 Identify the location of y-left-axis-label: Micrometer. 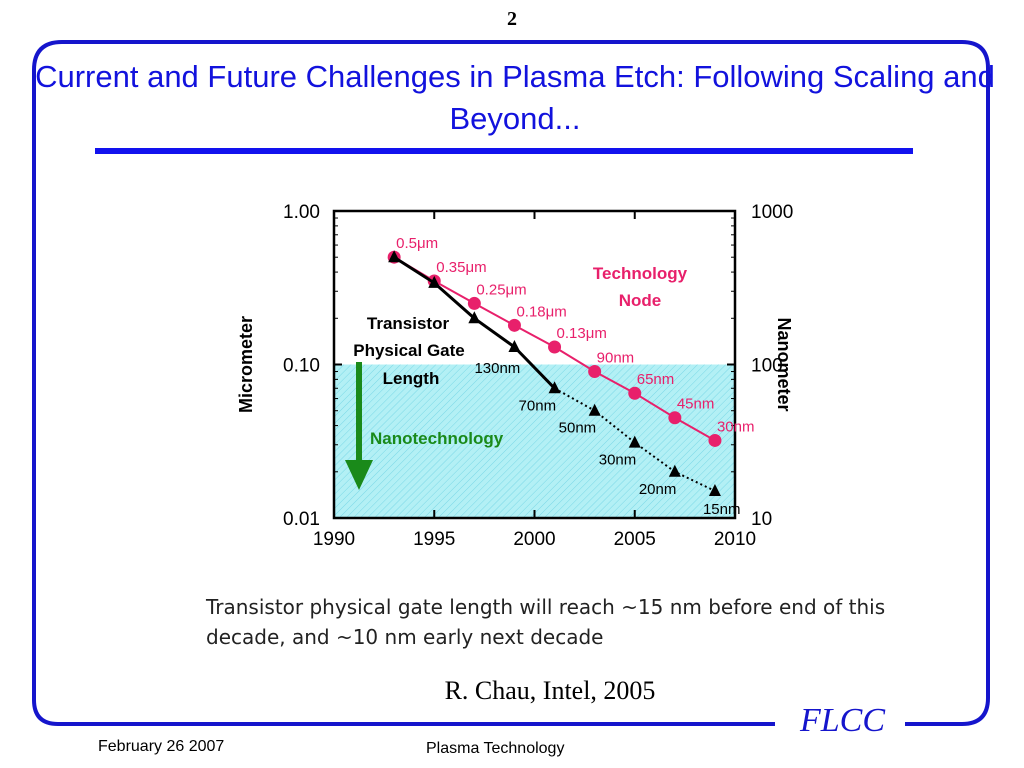
(246, 364).